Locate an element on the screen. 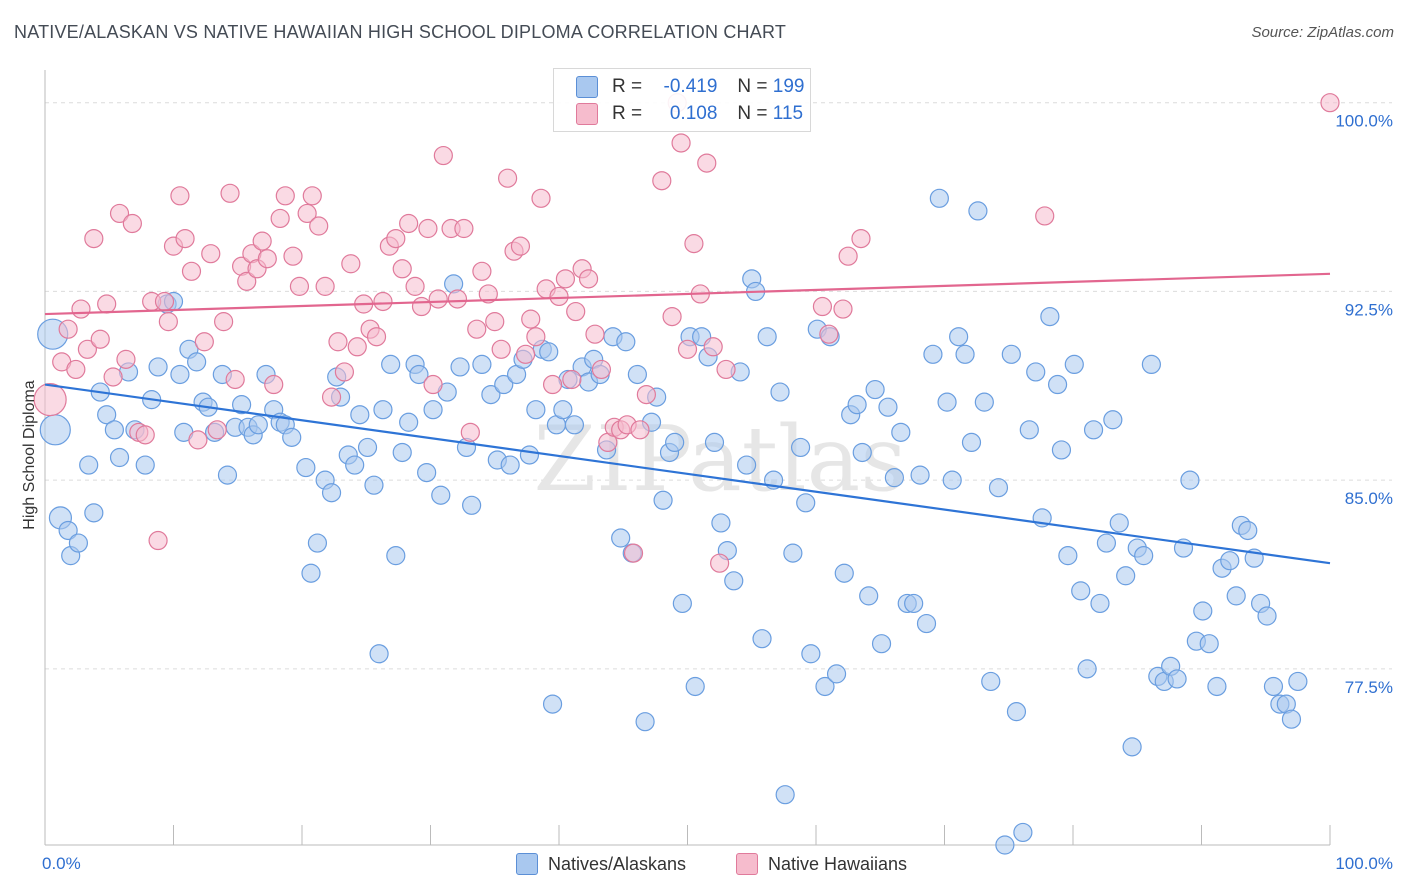  y-tick-label: 92.5% is located at coordinates (1369, 309).